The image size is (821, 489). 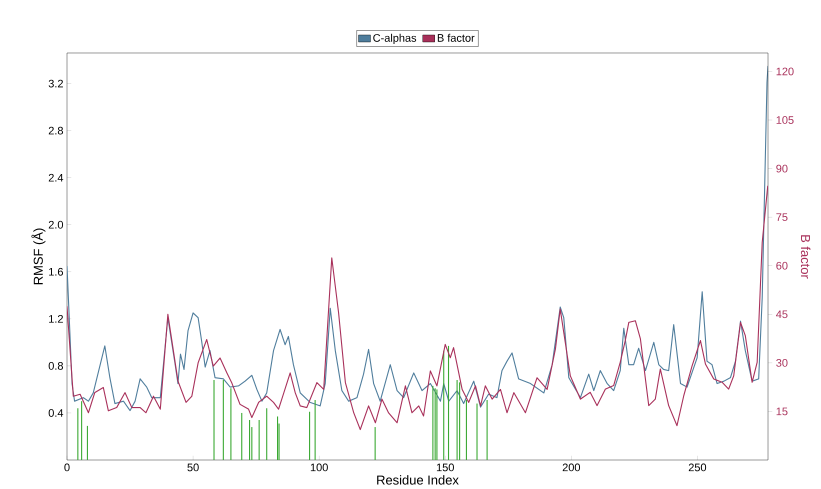 What do you see at coordinates (193, 468) in the screenshot?
I see `x-tick-label: 50` at bounding box center [193, 468].